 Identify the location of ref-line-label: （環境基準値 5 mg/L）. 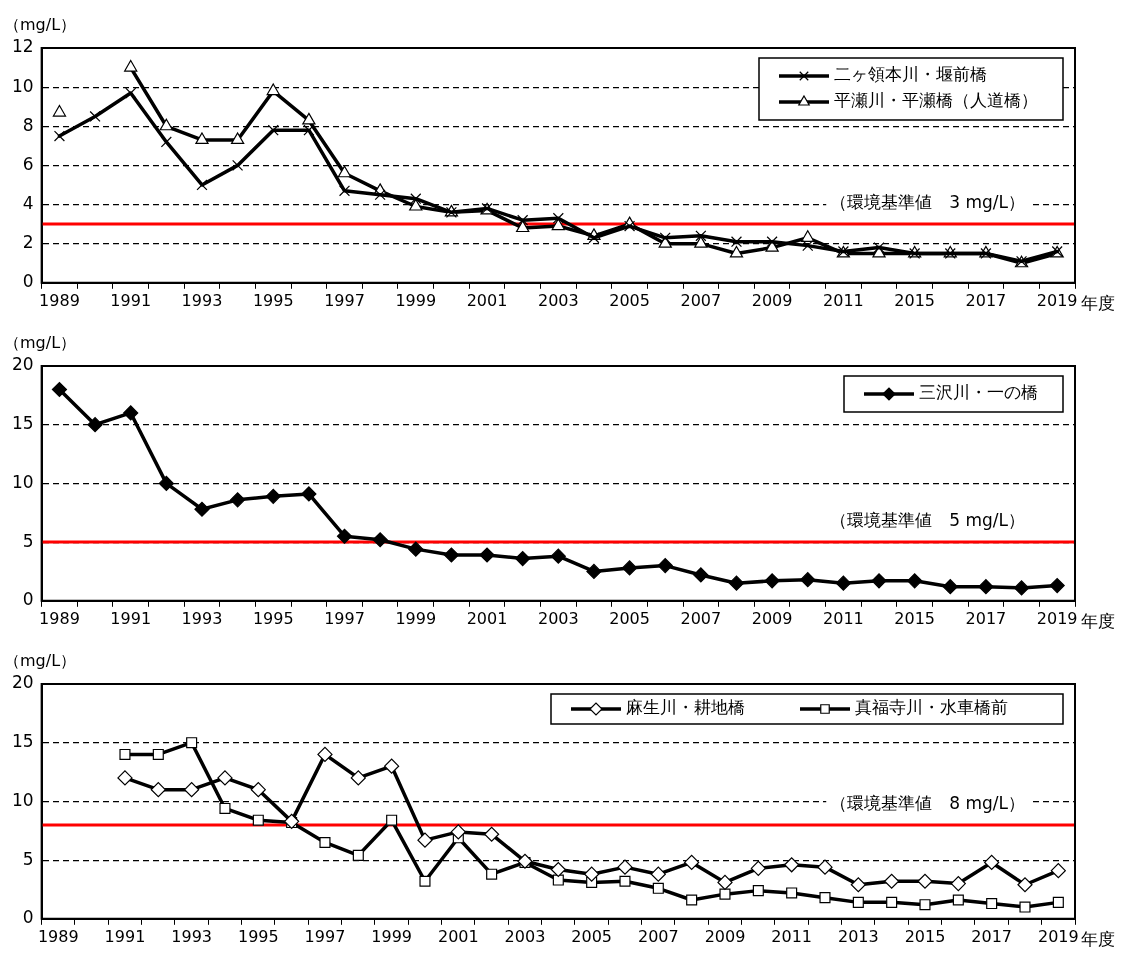
(927, 520).